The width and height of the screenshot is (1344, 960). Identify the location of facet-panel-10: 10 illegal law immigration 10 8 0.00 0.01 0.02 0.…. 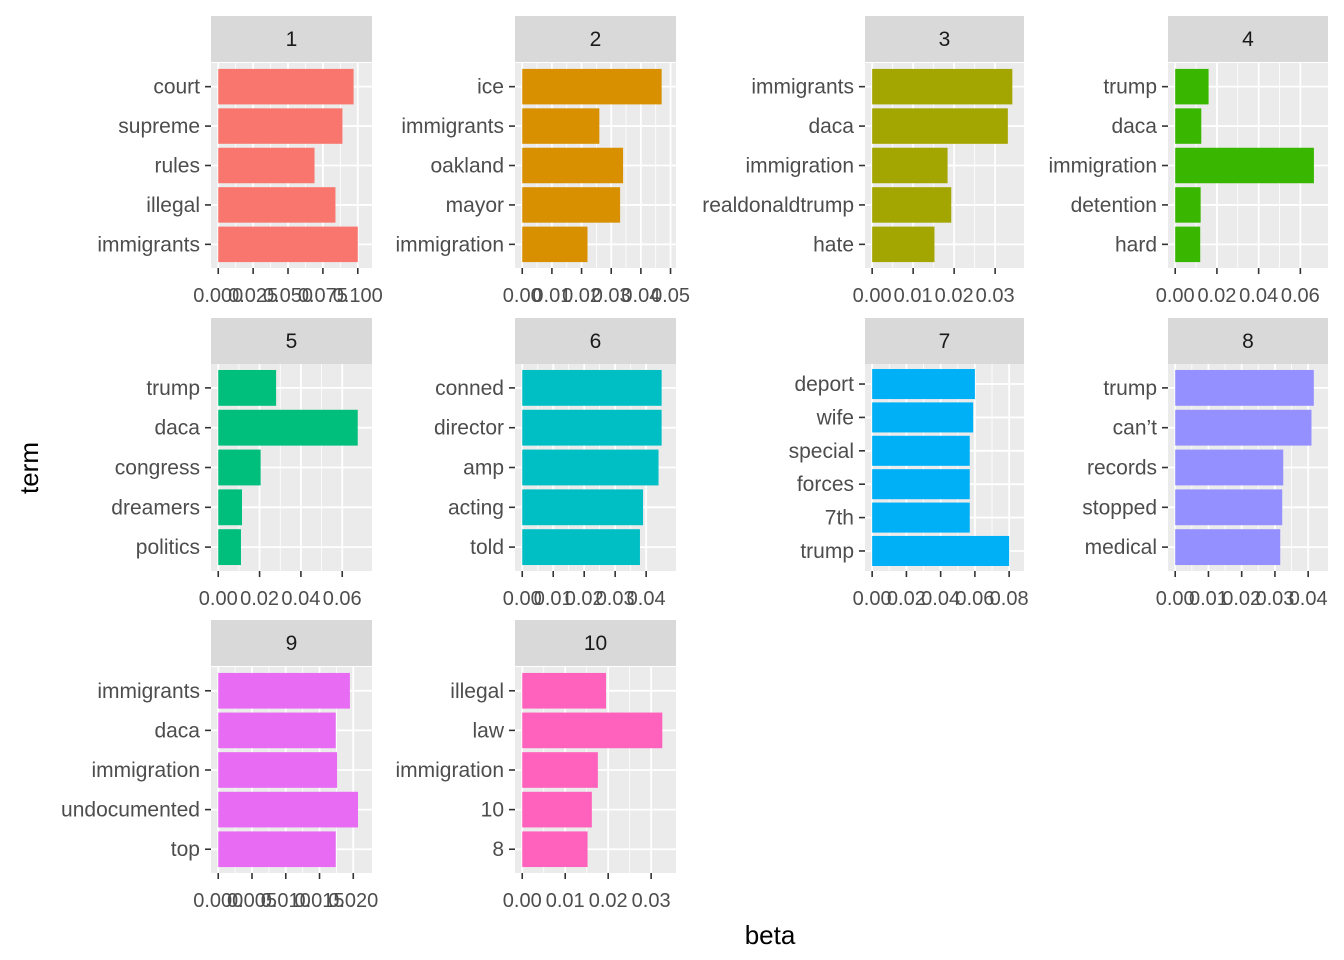
(535, 766).